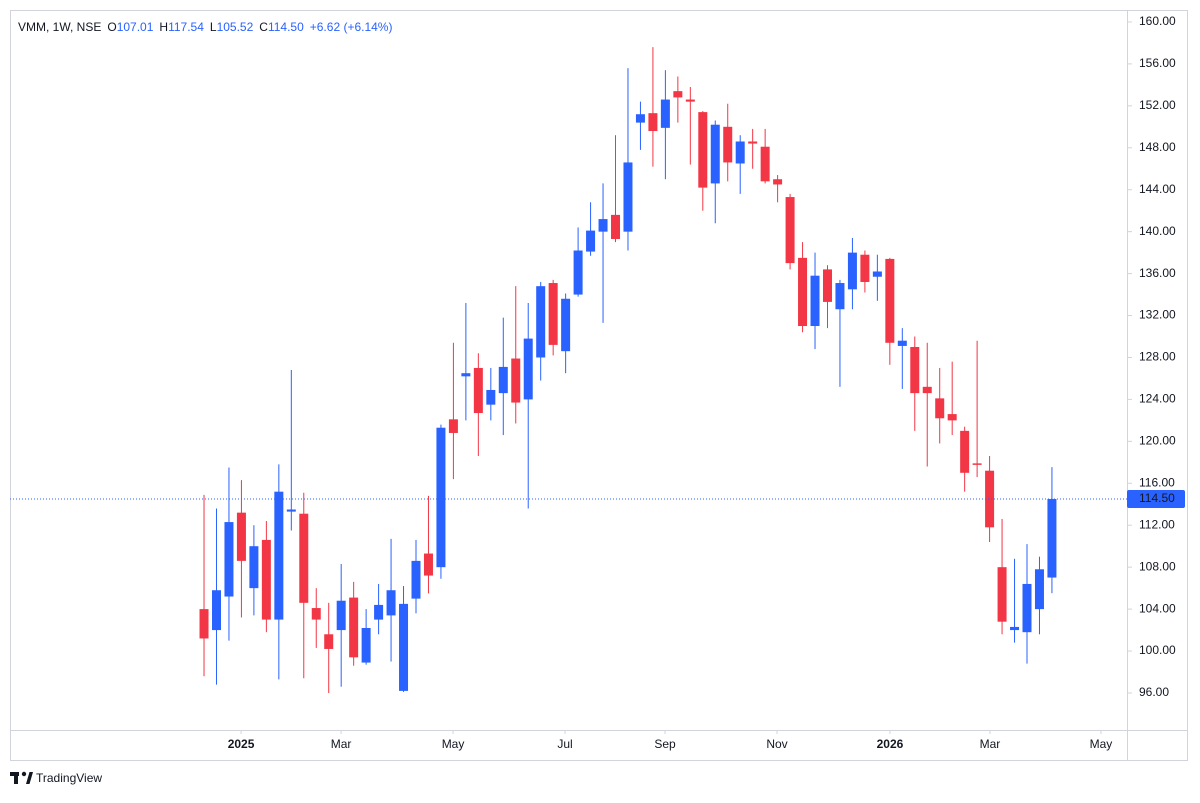 The height and width of the screenshot is (803, 1200). Describe the element at coordinates (163, 27) in the screenshot. I see `high-label: H` at that location.